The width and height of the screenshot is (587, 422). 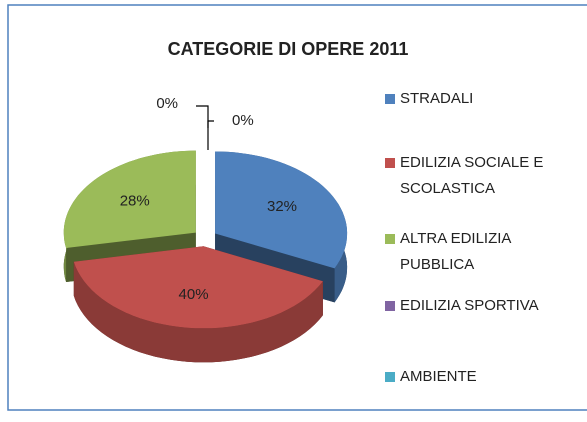 I want to click on chart-title: CATEGORIE DI OPERE 2011, so click(x=288, y=49).